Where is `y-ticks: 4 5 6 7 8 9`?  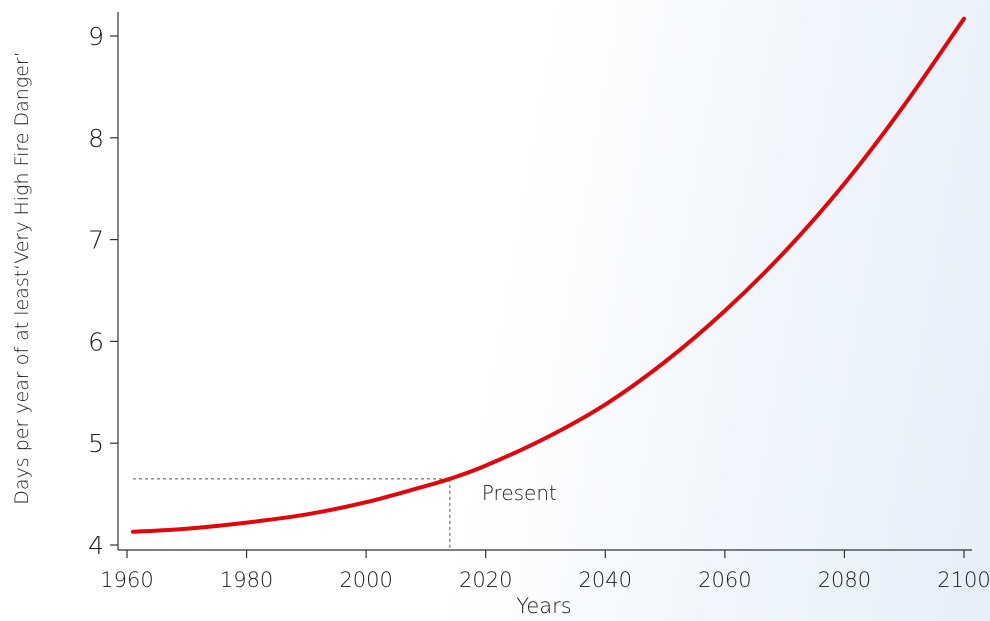
y-ticks: 4 5 6 7 8 9 is located at coordinates (103, 291).